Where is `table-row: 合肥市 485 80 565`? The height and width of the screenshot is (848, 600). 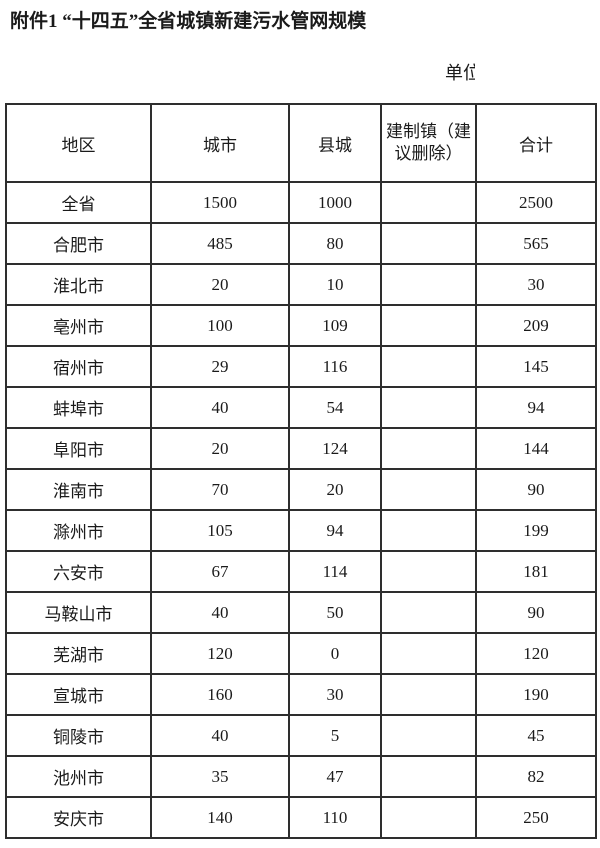
table-row: 合肥市 485 80 565 is located at coordinates (301, 243).